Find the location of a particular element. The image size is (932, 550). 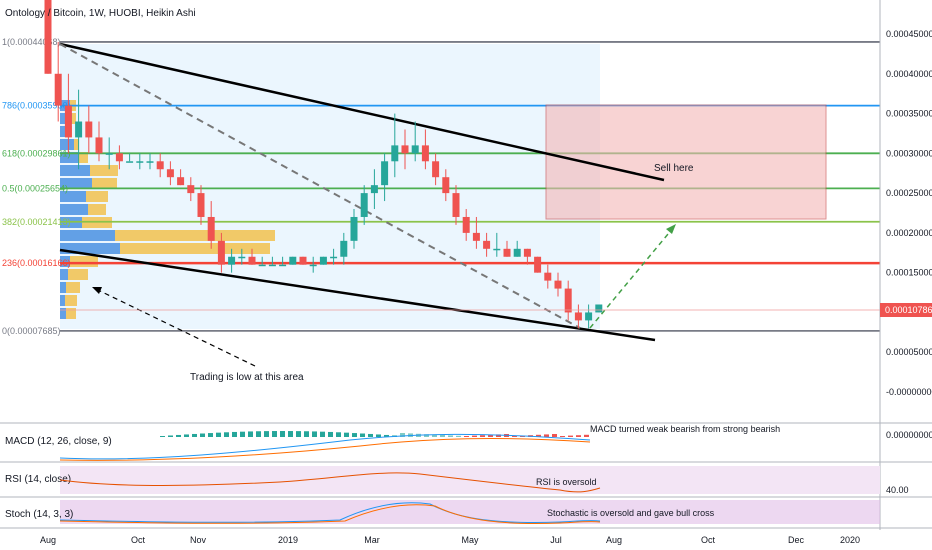

time-tick-label: Aug is located at coordinates (614, 540).